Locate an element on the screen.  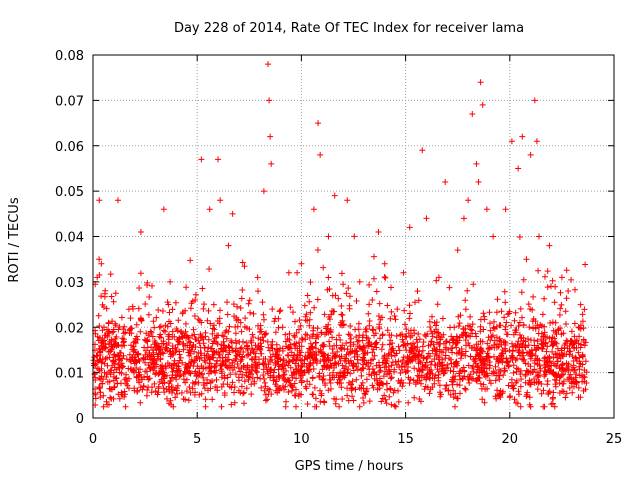
x-tick-label: 20 is located at coordinates (510, 439).